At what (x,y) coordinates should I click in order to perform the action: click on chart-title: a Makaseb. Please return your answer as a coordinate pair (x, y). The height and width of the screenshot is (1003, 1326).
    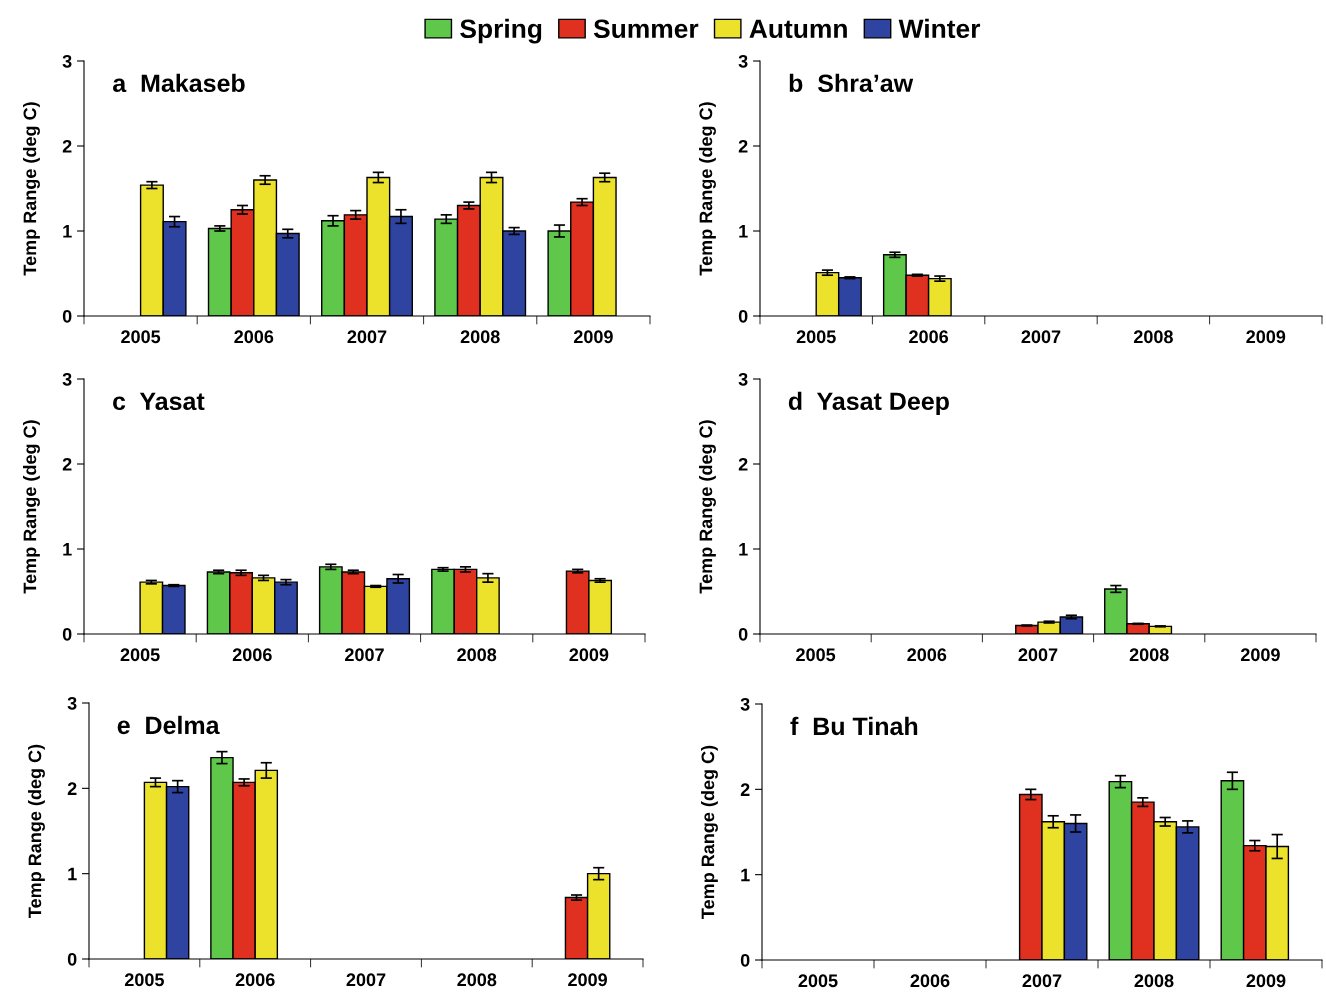
    Looking at the image, I should click on (179, 83).